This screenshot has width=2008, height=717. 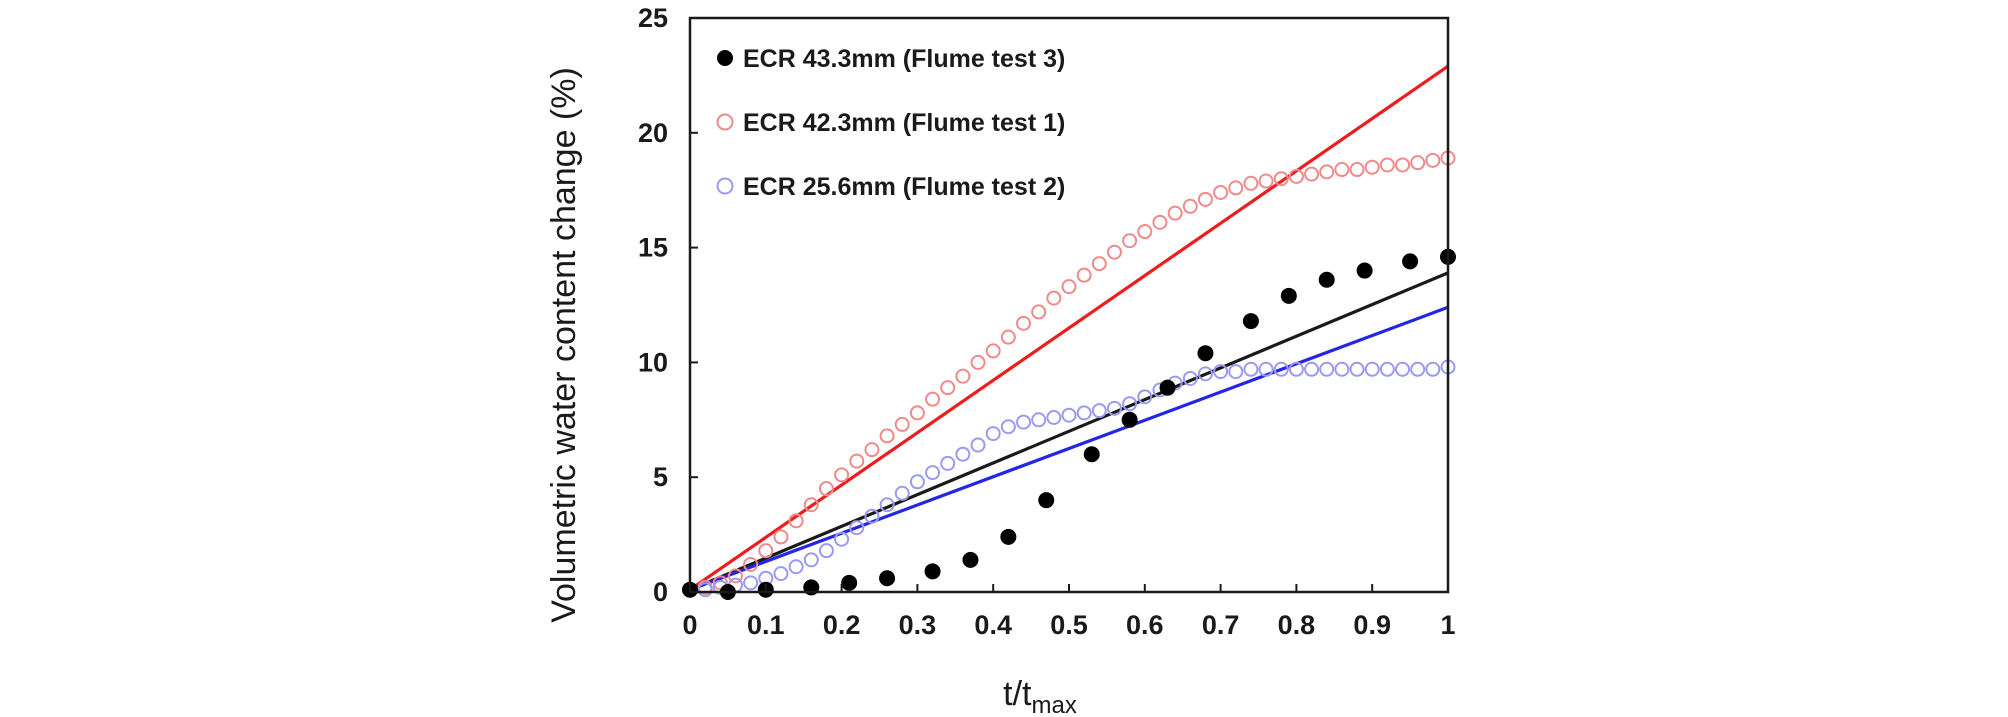 I want to click on x-axis-label: t/tmax, so click(x=1040, y=696).